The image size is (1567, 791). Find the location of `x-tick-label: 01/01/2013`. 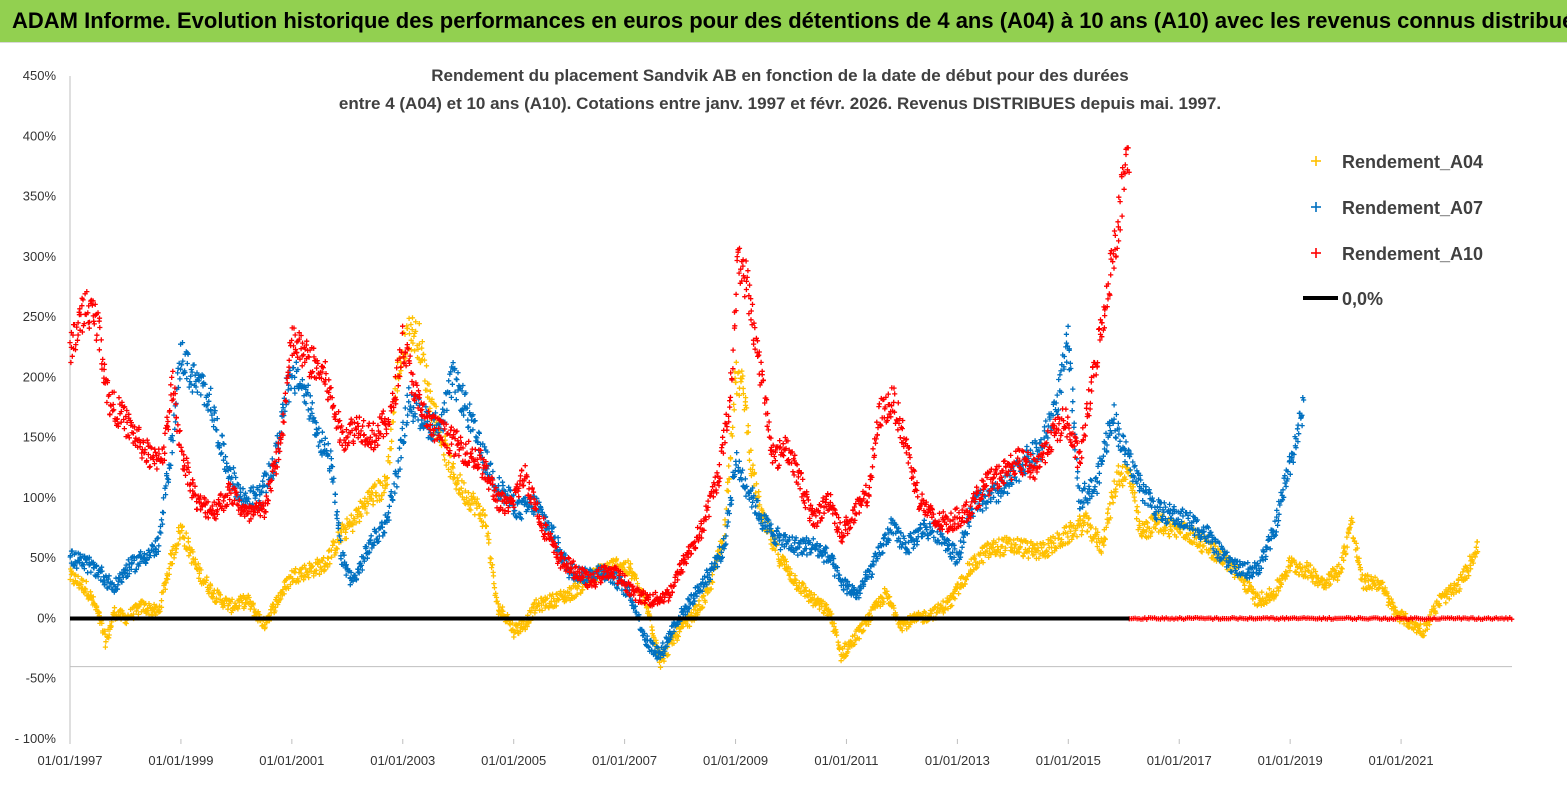

x-tick-label: 01/01/2013 is located at coordinates (957, 760).